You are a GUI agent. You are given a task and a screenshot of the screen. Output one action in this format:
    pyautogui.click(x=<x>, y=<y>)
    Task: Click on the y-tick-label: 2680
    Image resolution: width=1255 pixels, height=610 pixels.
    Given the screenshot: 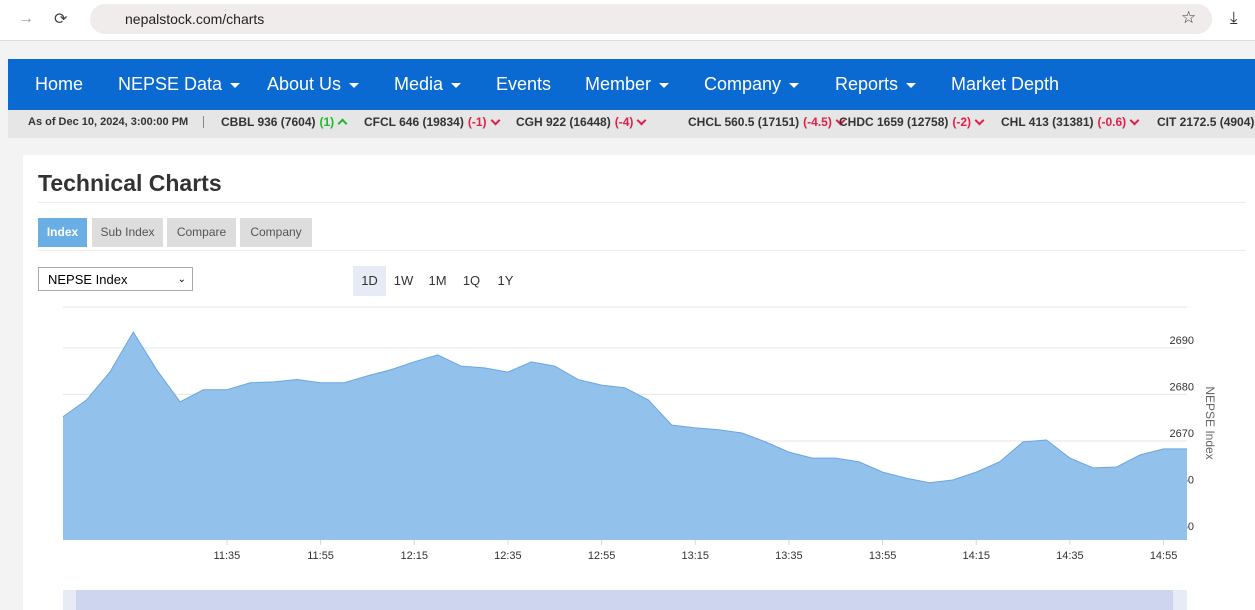 What is the action you would take?
    pyautogui.click(x=1182, y=387)
    